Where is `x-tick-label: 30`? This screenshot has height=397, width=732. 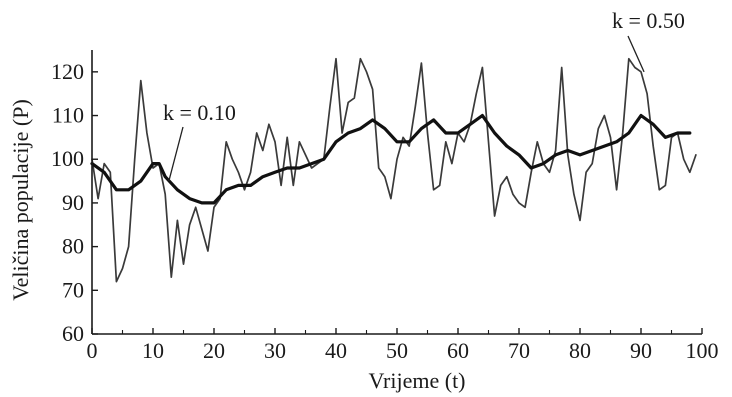
x-tick-label: 30 is located at coordinates (275, 350).